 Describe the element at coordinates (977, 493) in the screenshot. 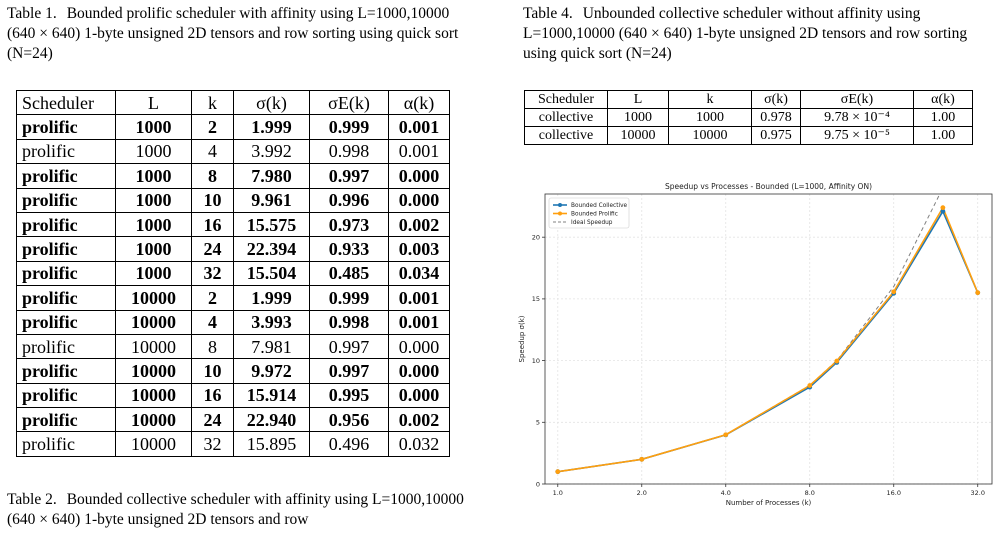

I see `x-tick-label: 32.0` at that location.